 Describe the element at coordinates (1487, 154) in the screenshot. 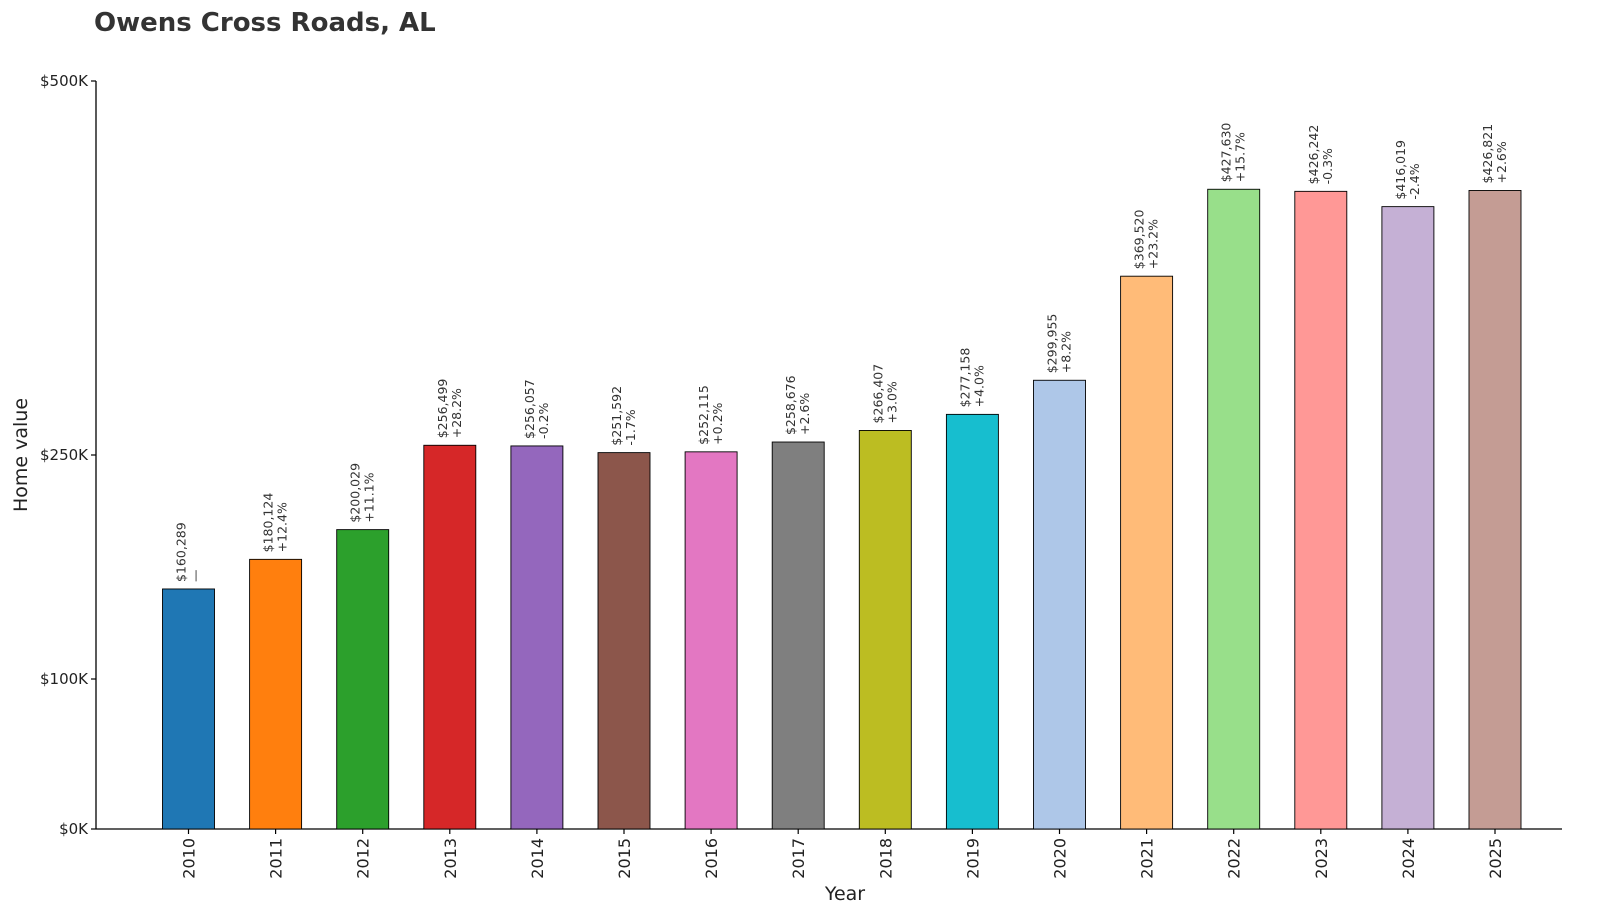

I see `value-label-2025: $426,821` at that location.